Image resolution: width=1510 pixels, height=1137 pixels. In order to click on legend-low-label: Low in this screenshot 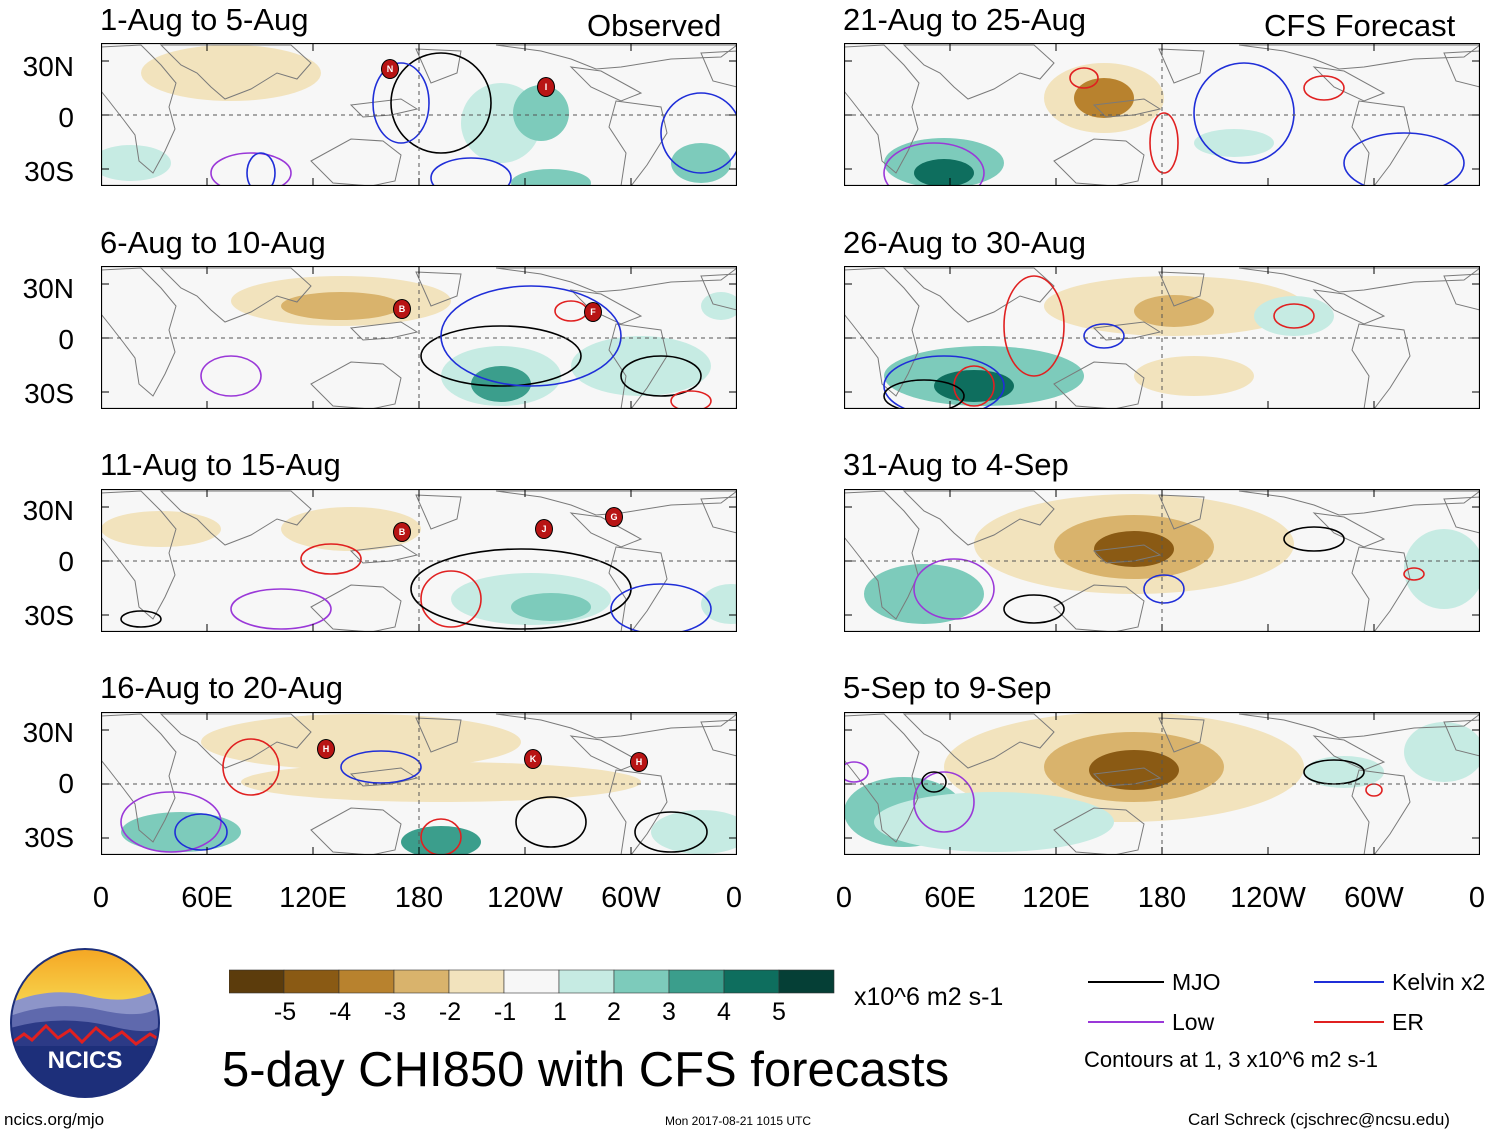, I will do `click(1193, 1022)`.